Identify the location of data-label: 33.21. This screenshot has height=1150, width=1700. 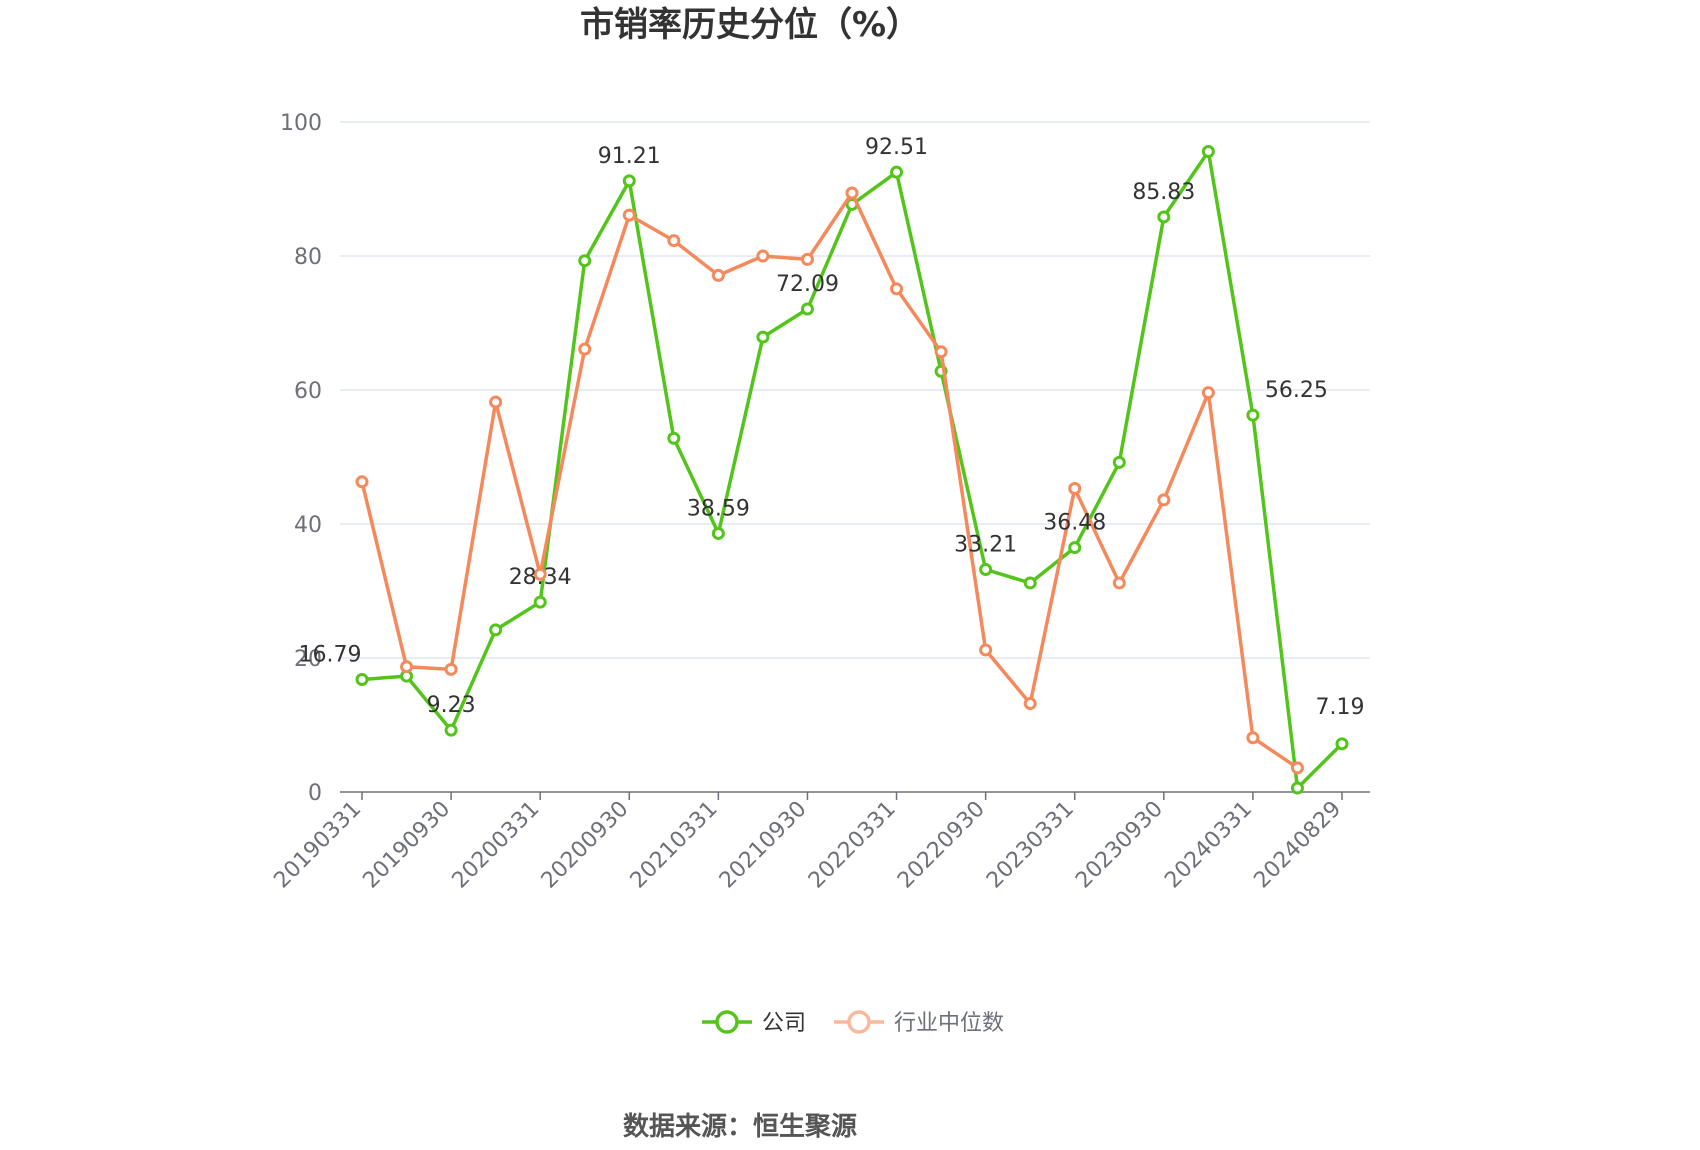
(985, 544).